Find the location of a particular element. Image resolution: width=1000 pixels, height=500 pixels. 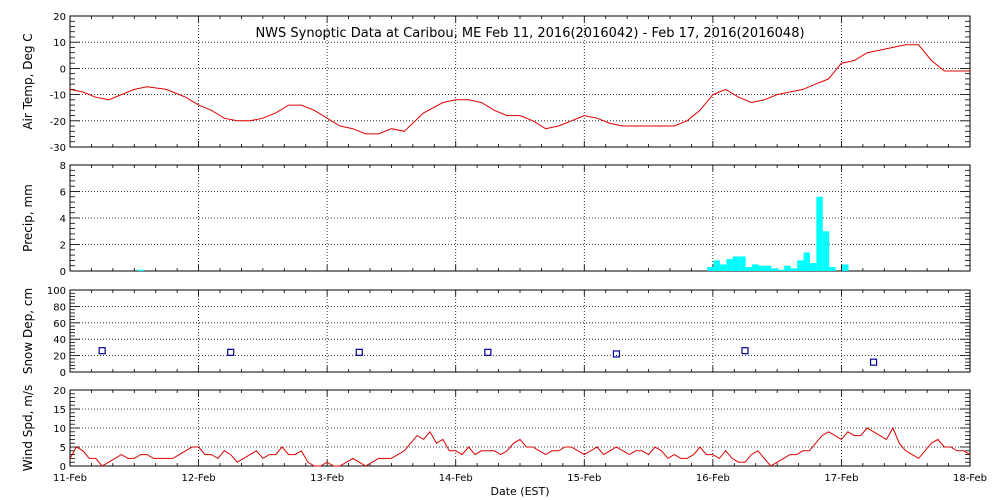

wind-speed-line is located at coordinates (520, 446).